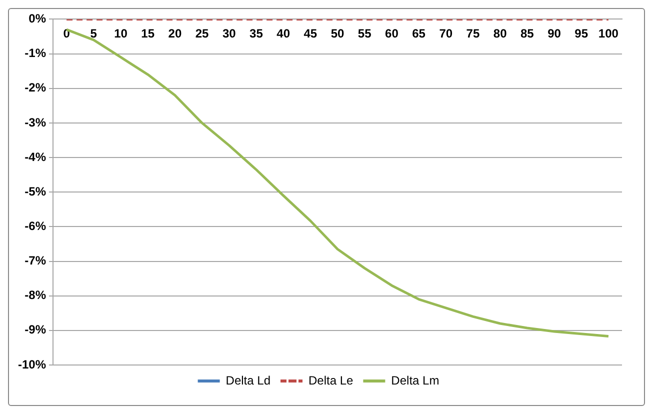 The height and width of the screenshot is (414, 653). Describe the element at coordinates (35, 157) in the screenshot. I see `y-tick-label: -4%` at that location.